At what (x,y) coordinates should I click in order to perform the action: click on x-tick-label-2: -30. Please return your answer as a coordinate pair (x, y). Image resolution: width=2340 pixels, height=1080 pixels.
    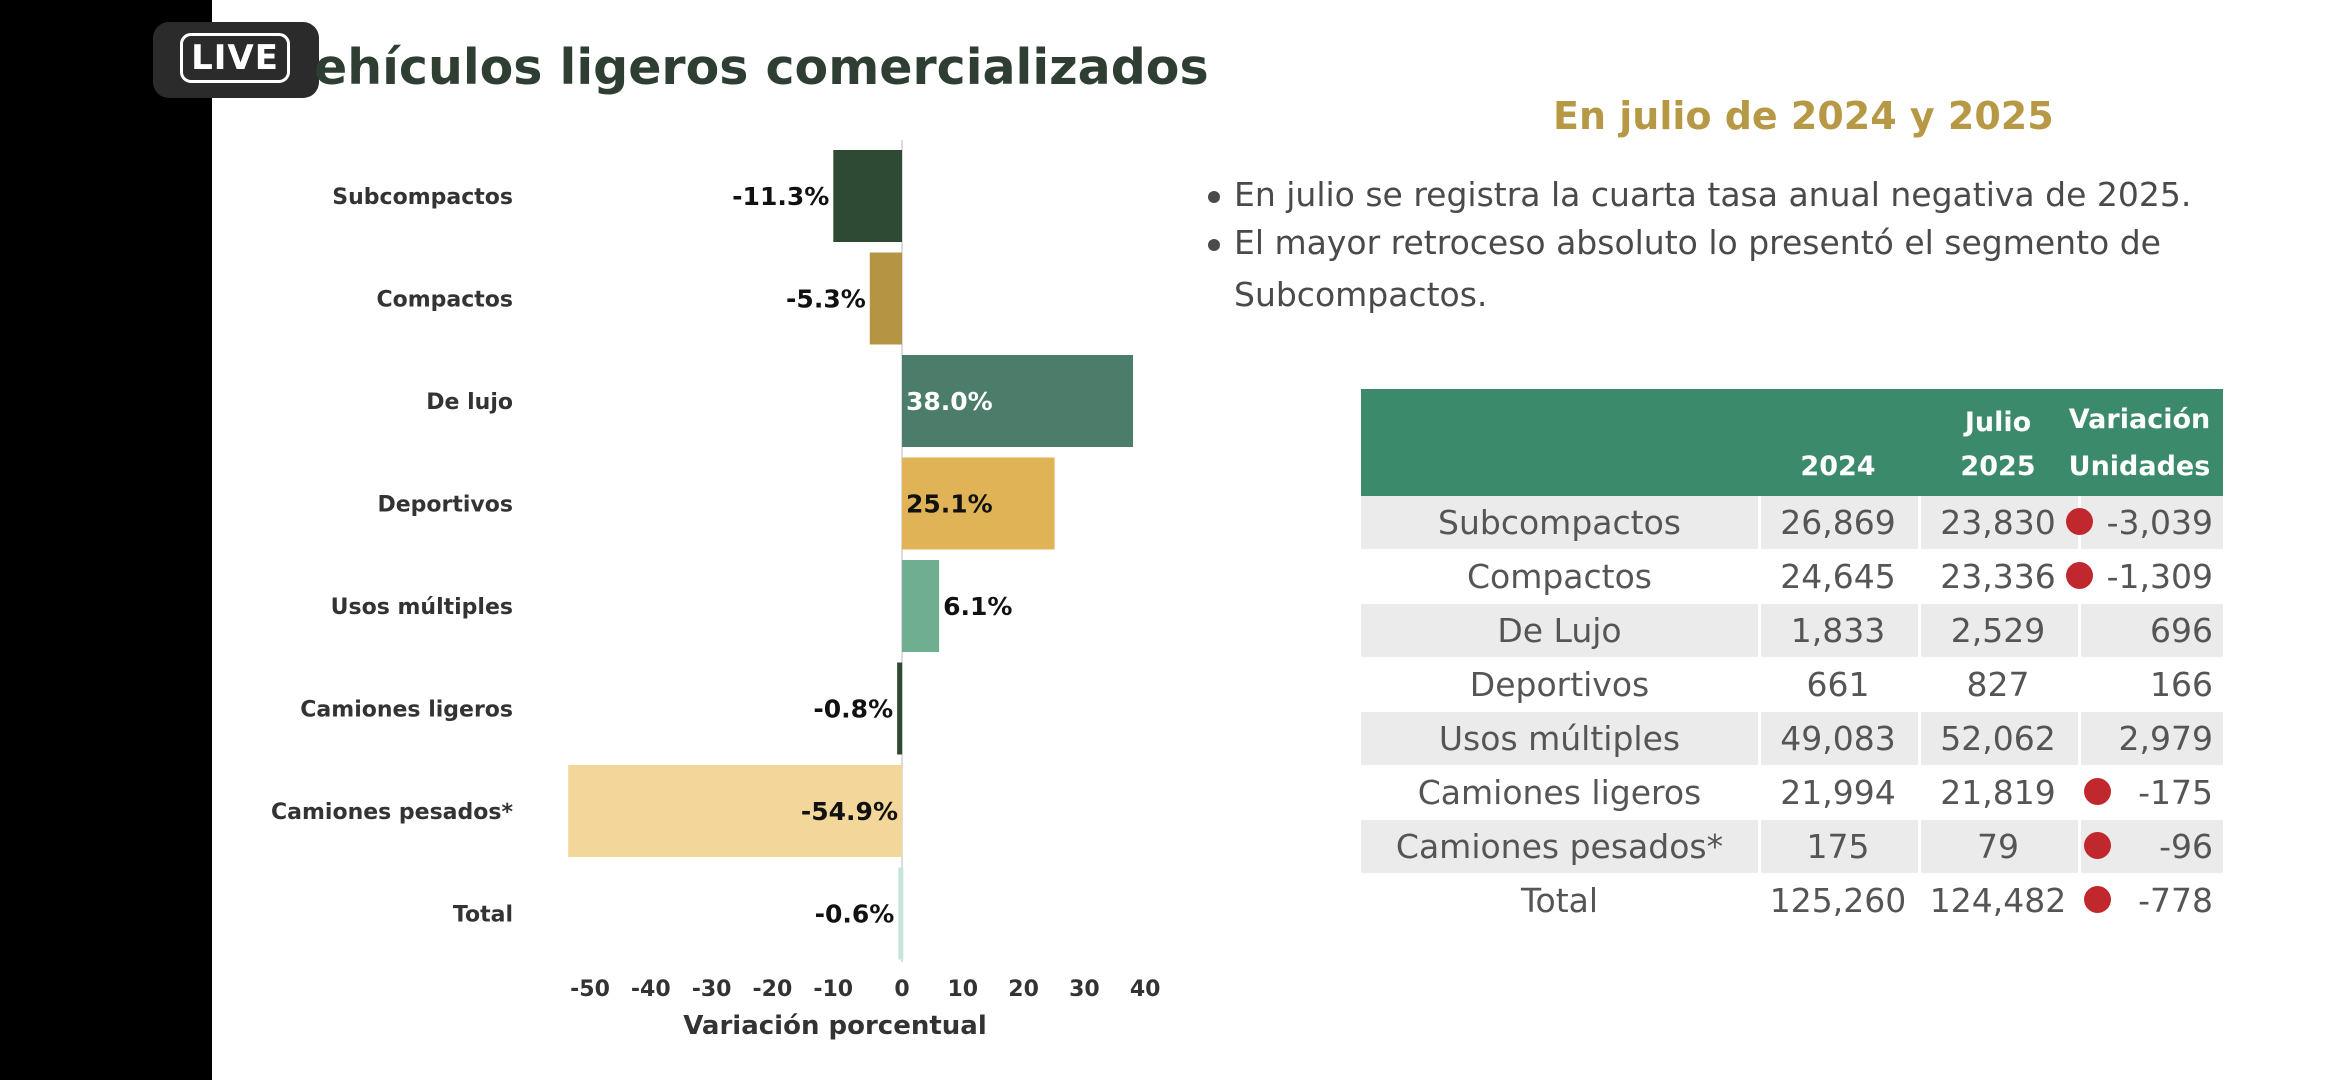
    Looking at the image, I should click on (712, 989).